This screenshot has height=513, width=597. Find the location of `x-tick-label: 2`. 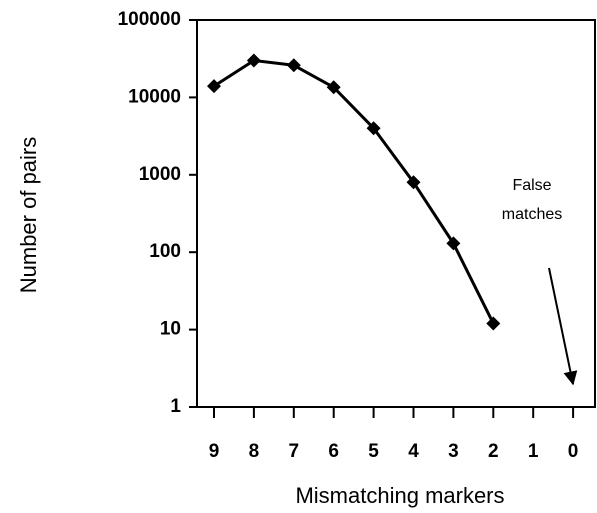

x-tick-label: 2 is located at coordinates (493, 451).